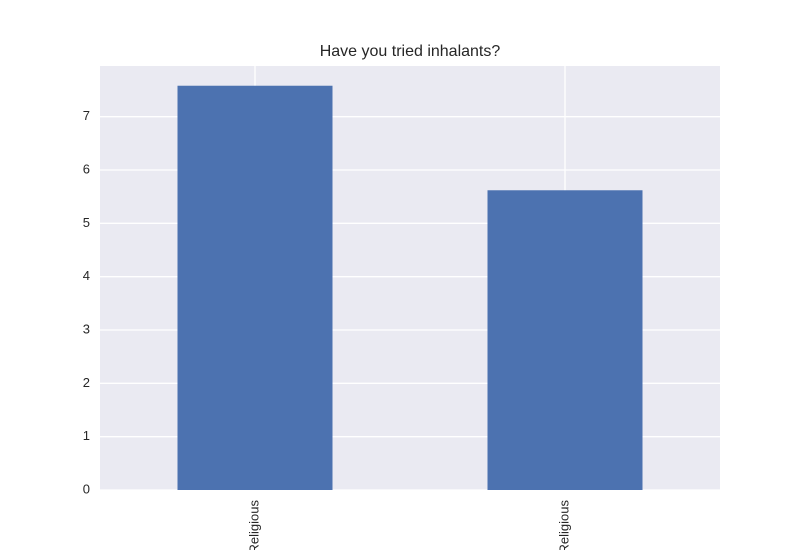 This screenshot has width=800, height=550. What do you see at coordinates (86, 435) in the screenshot?
I see `y-tick-label: 1` at bounding box center [86, 435].